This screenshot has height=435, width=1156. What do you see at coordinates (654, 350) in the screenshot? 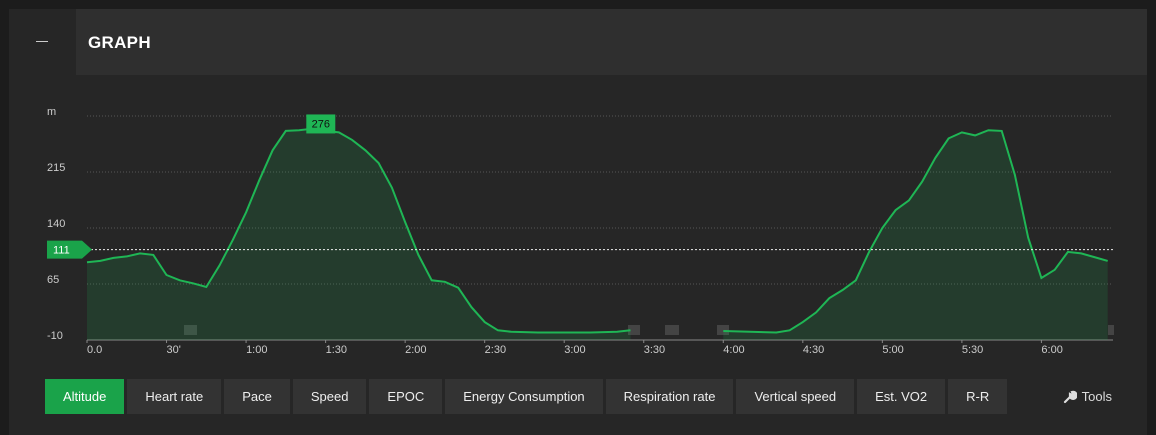
I see `x-tick-label: 3:30` at bounding box center [654, 350].